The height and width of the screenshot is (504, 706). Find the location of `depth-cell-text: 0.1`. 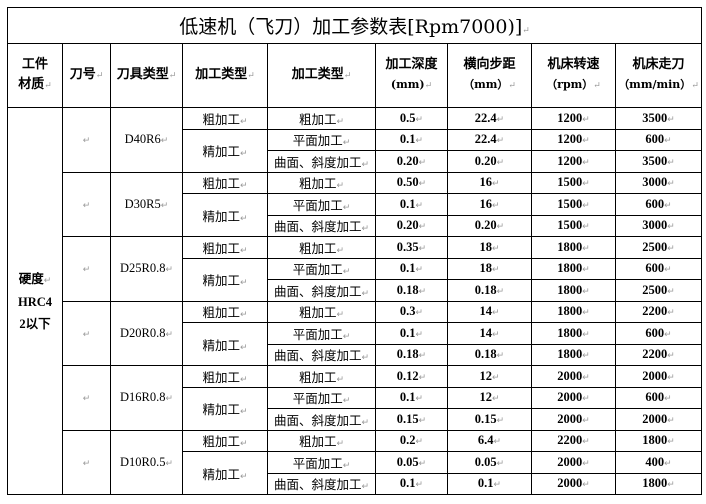

depth-cell-text: 0.1 is located at coordinates (411, 333).